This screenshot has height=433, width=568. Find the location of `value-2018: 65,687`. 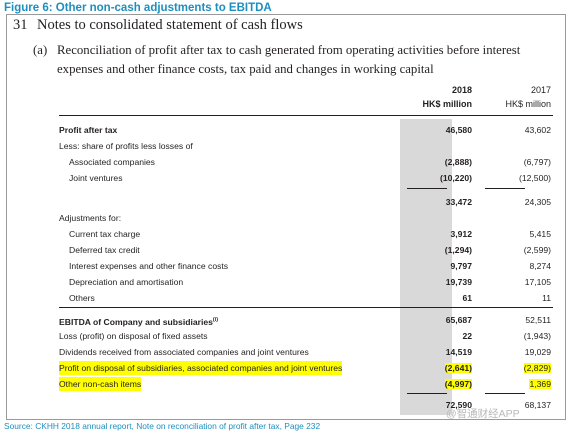

value-2018: 65,687 is located at coordinates (458, 320).